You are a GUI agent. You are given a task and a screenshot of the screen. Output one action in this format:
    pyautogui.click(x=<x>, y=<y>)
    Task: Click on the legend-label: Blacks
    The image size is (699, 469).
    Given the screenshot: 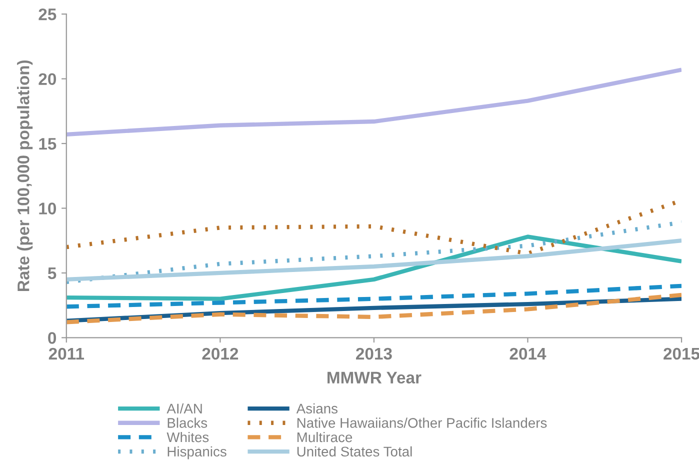 What is the action you would take?
    pyautogui.click(x=188, y=423)
    